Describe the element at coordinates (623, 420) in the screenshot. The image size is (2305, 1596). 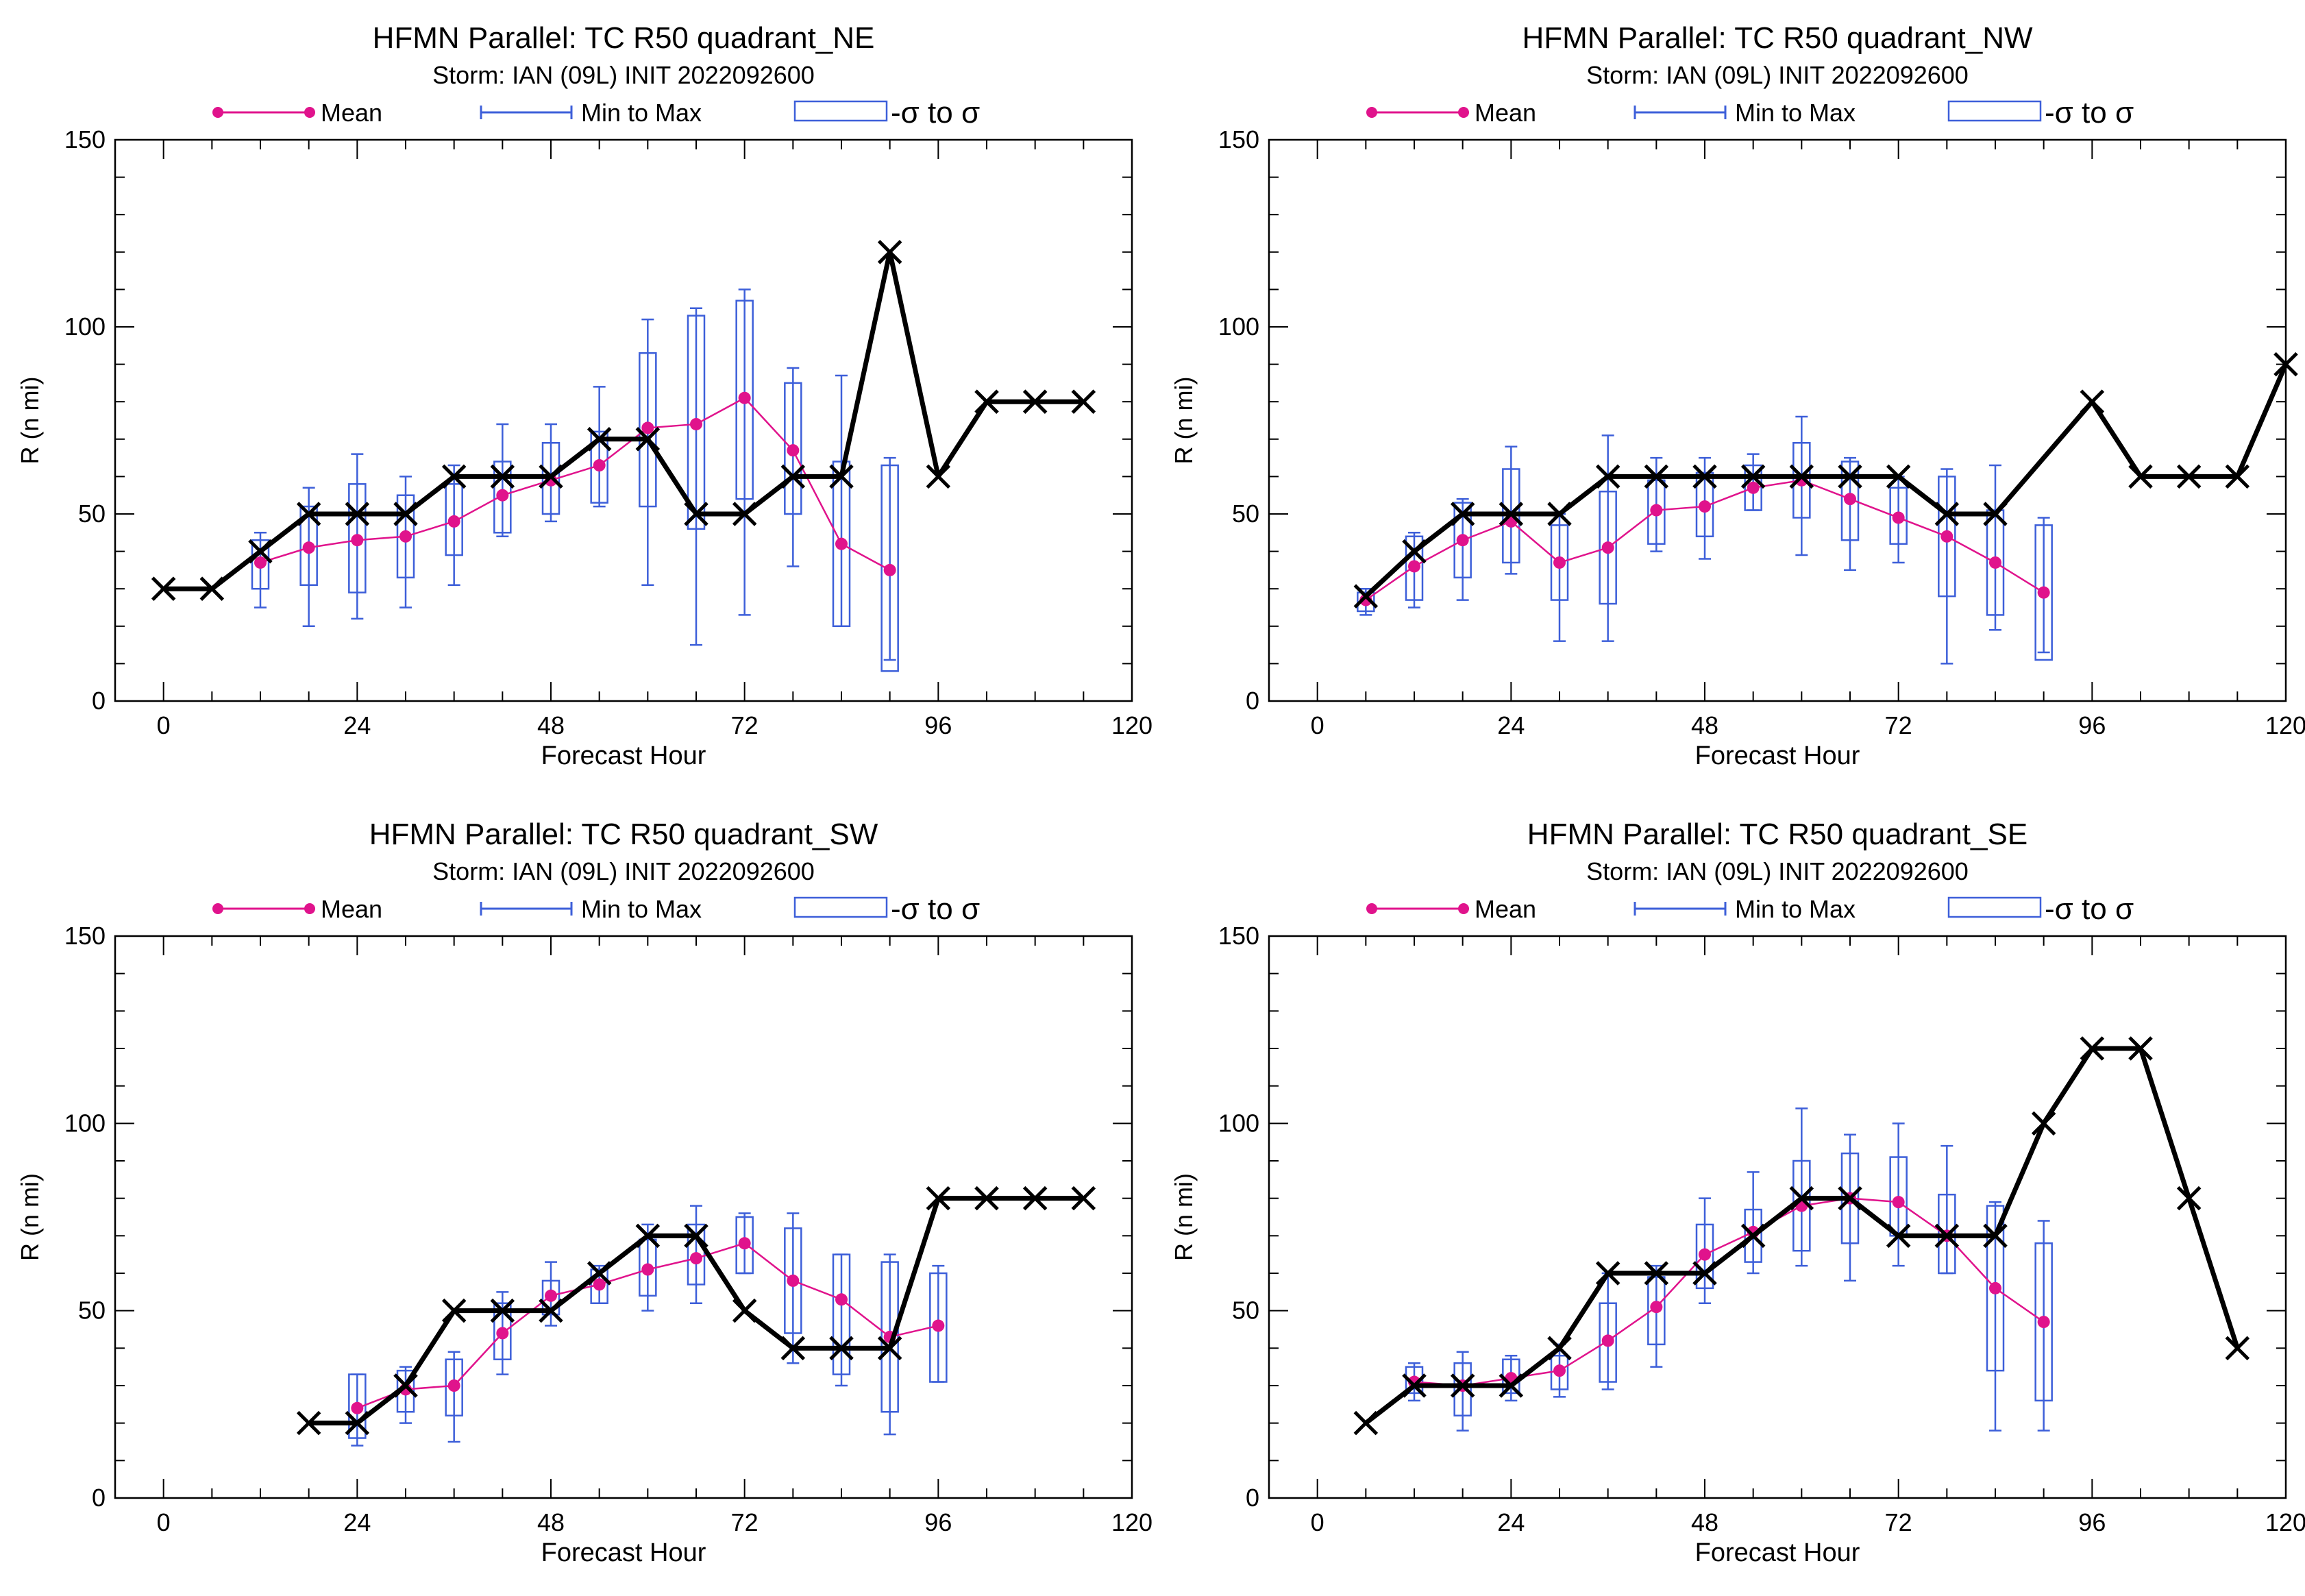
I see `observed-line` at that location.